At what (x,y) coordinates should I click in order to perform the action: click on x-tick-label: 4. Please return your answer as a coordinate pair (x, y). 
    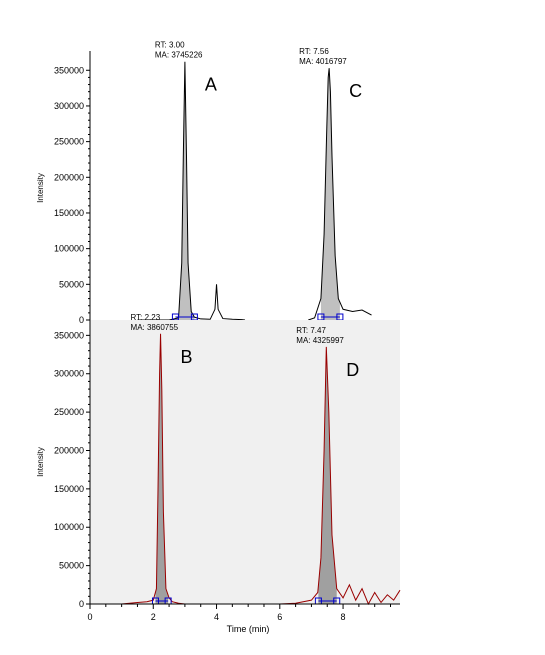
    Looking at the image, I should click on (216, 617).